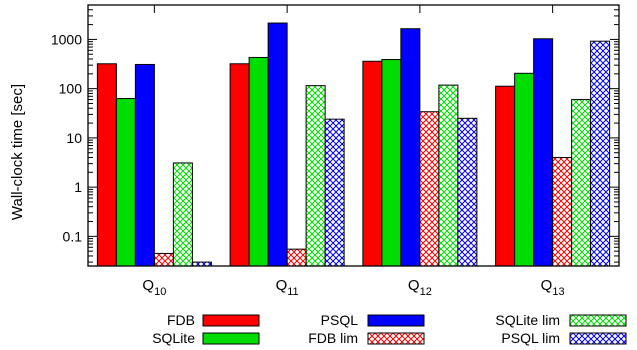 This screenshot has height=350, width=637. I want to click on legend: FDB SQLite PSQL FDB lim SQLite lim PSQL lim, so click(389, 329).